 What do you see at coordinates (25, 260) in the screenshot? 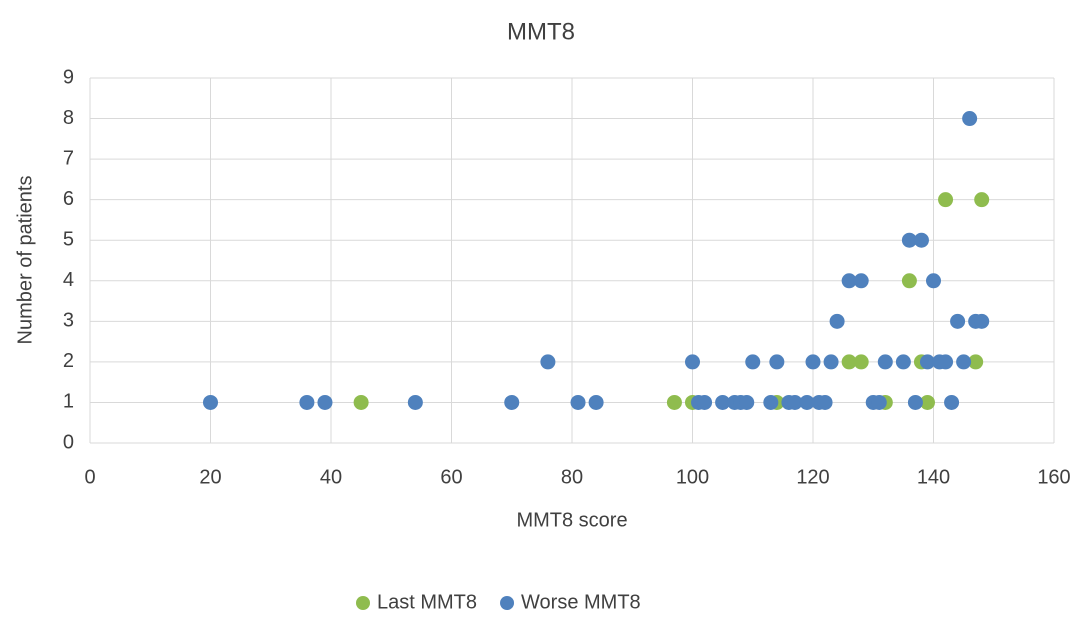
I see `y-axis-title: Number of patients` at bounding box center [25, 260].